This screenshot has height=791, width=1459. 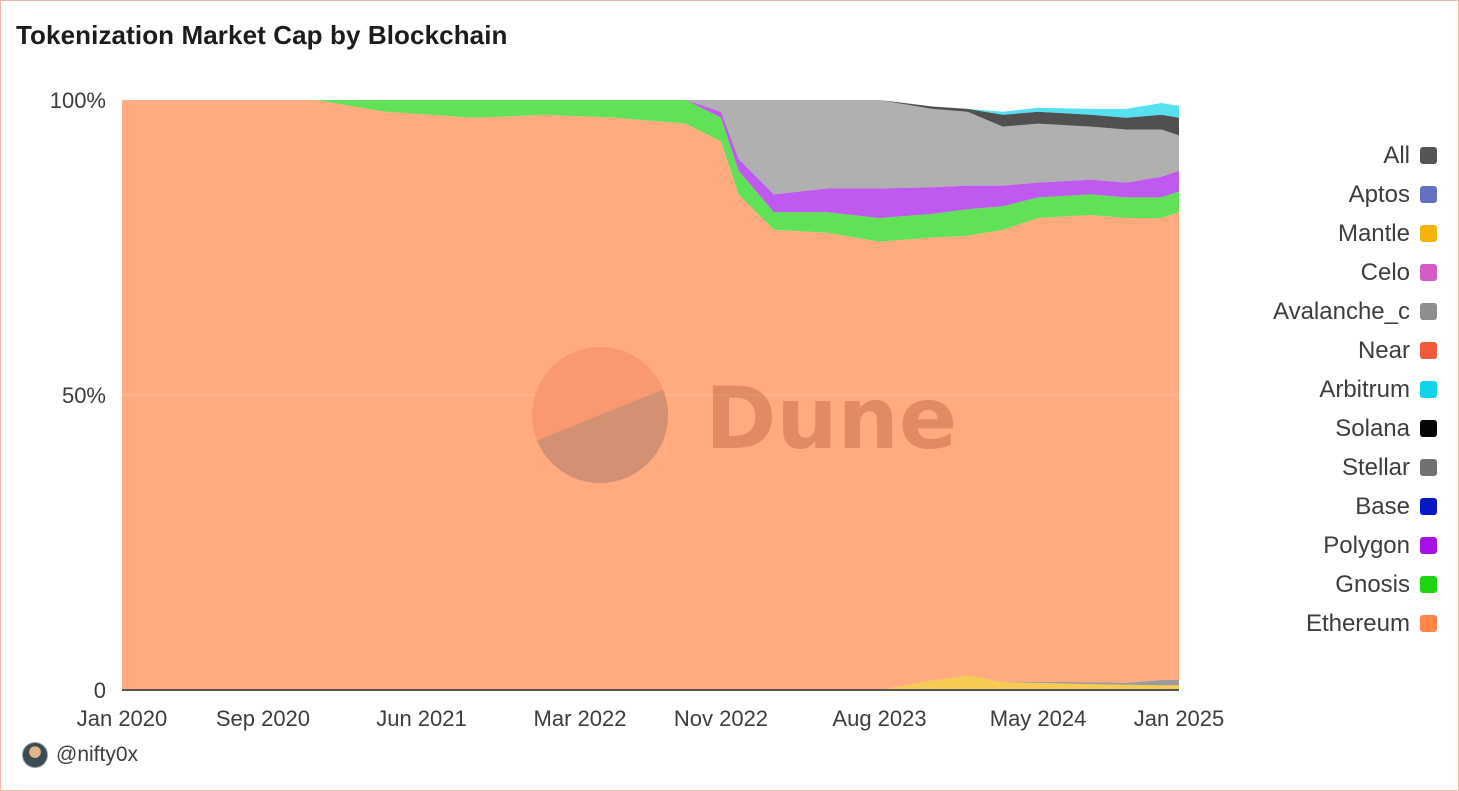 What do you see at coordinates (1317, 155) in the screenshot?
I see `legend-item-all: All` at bounding box center [1317, 155].